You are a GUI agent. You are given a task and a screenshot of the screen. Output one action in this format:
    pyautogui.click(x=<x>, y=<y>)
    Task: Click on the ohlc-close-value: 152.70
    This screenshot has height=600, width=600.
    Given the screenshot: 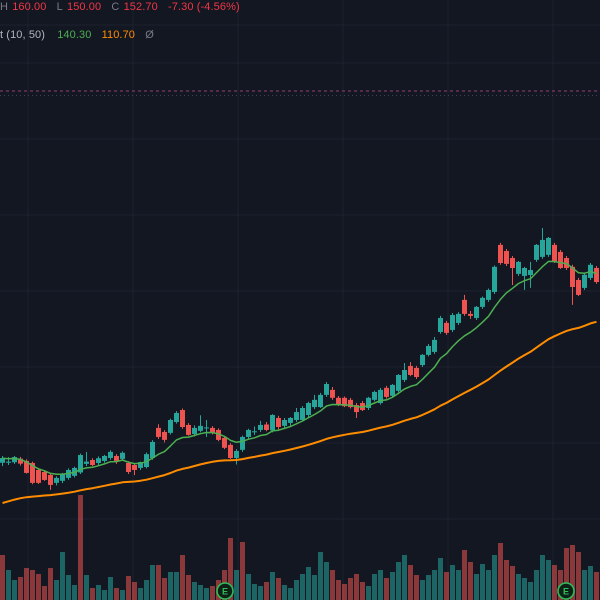 What is the action you would take?
    pyautogui.click(x=140, y=7)
    